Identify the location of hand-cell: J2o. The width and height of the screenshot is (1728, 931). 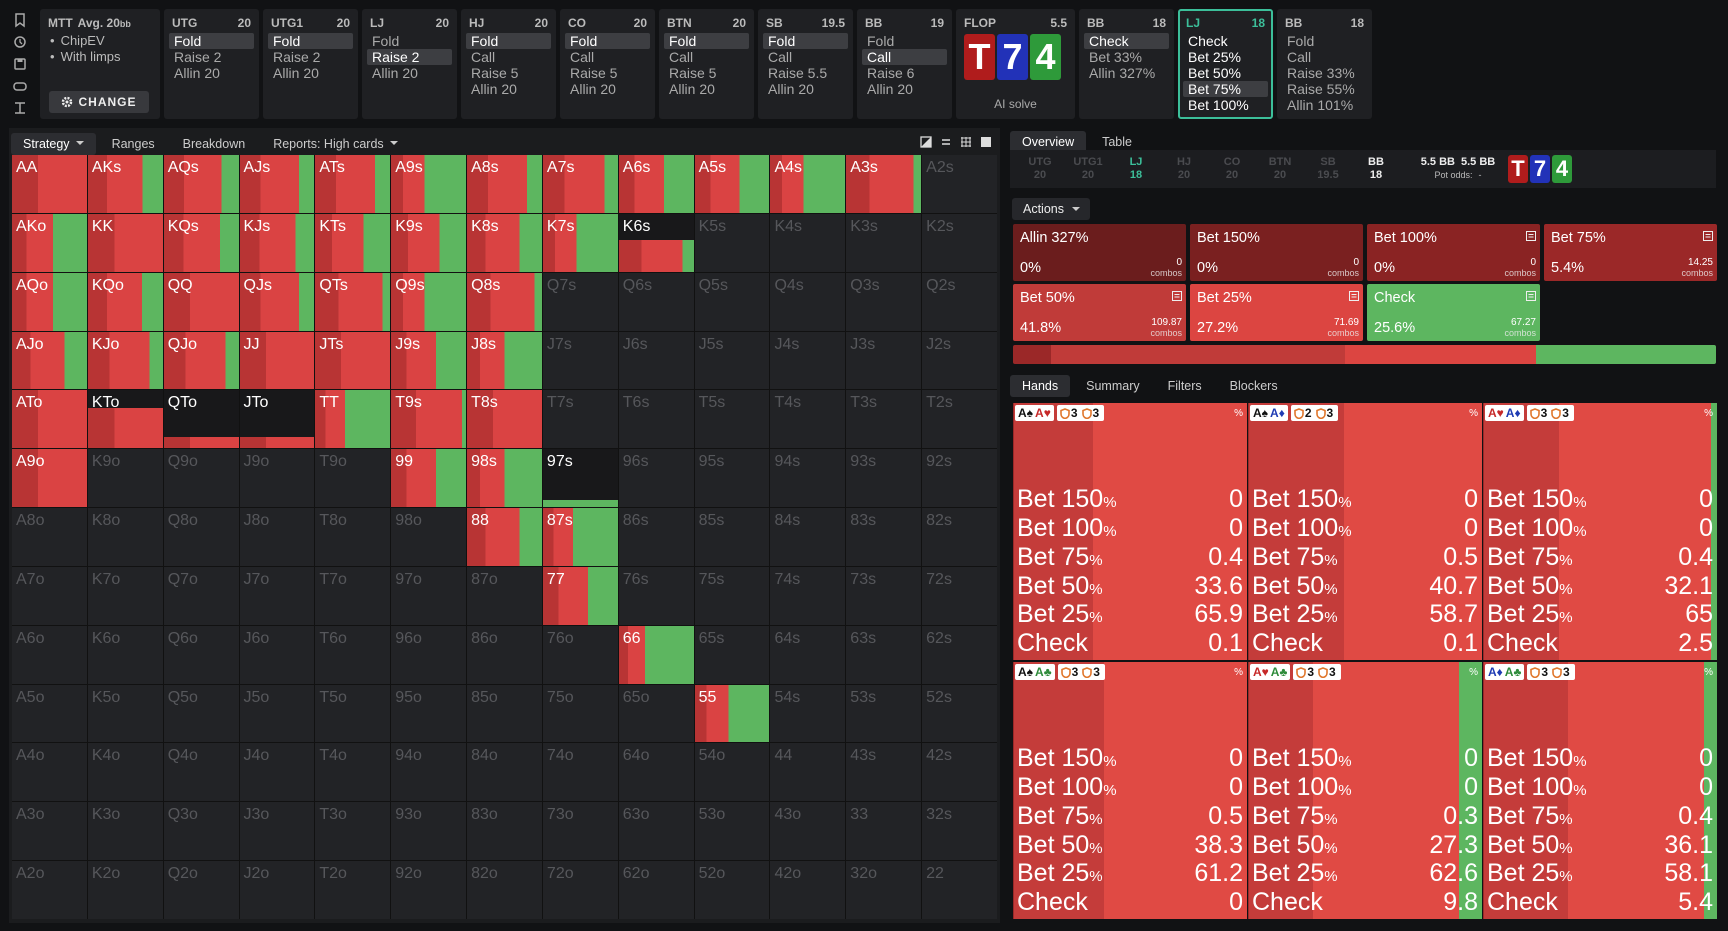
(277, 890).